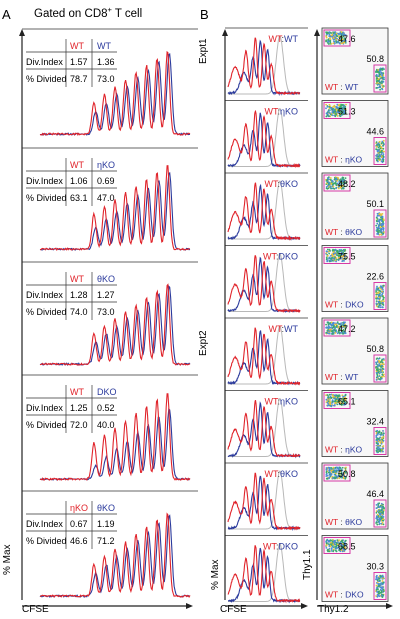 The height and width of the screenshot is (619, 400). Describe the element at coordinates (354, 595) in the screenshot. I see `dot-cross-label-b: DKO` at that location.